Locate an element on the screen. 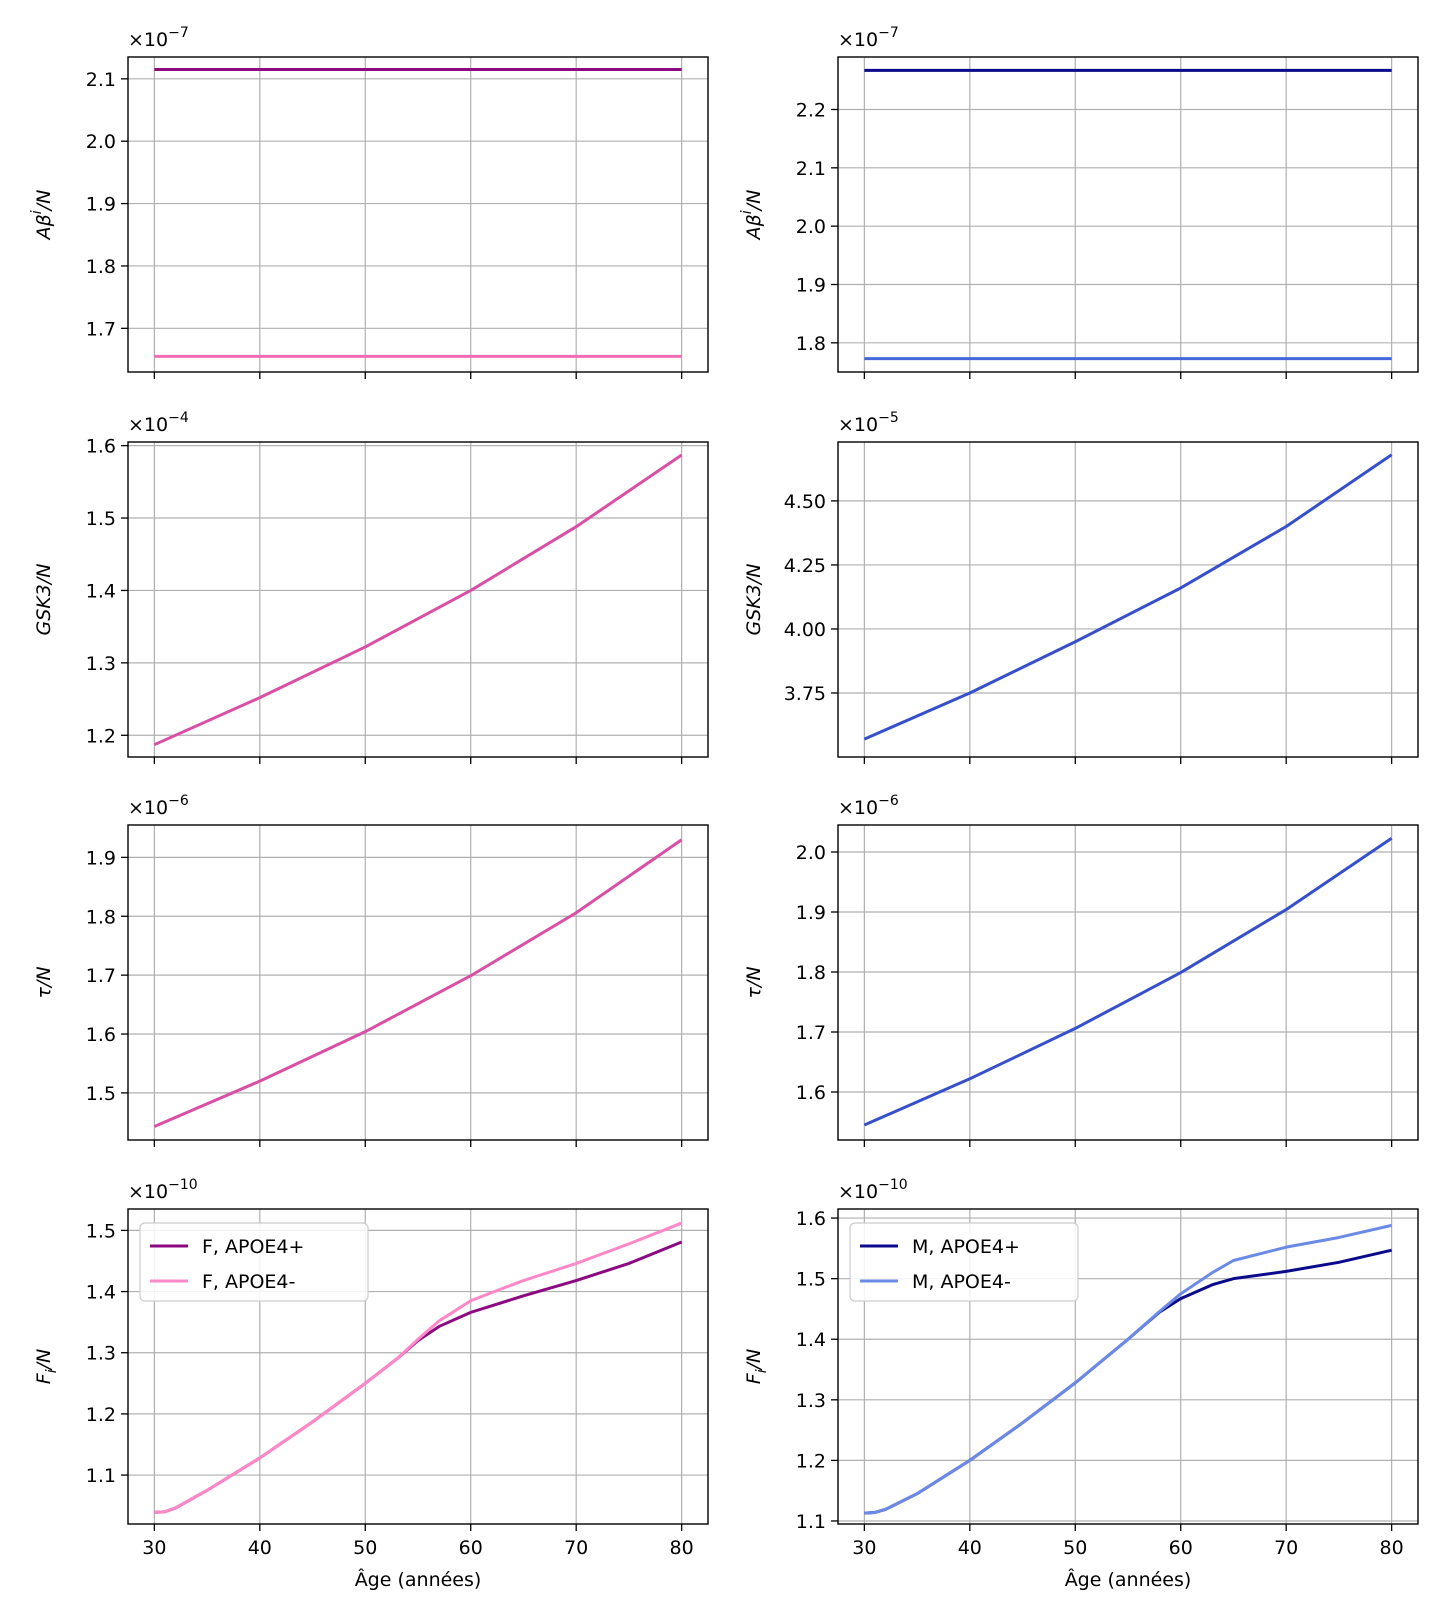 The width and height of the screenshot is (1440, 1620). subplot-3: 3.75 4.00 4.25 4.50 ×10⁻⁵ GSK3/N is located at coordinates (1081, 587).